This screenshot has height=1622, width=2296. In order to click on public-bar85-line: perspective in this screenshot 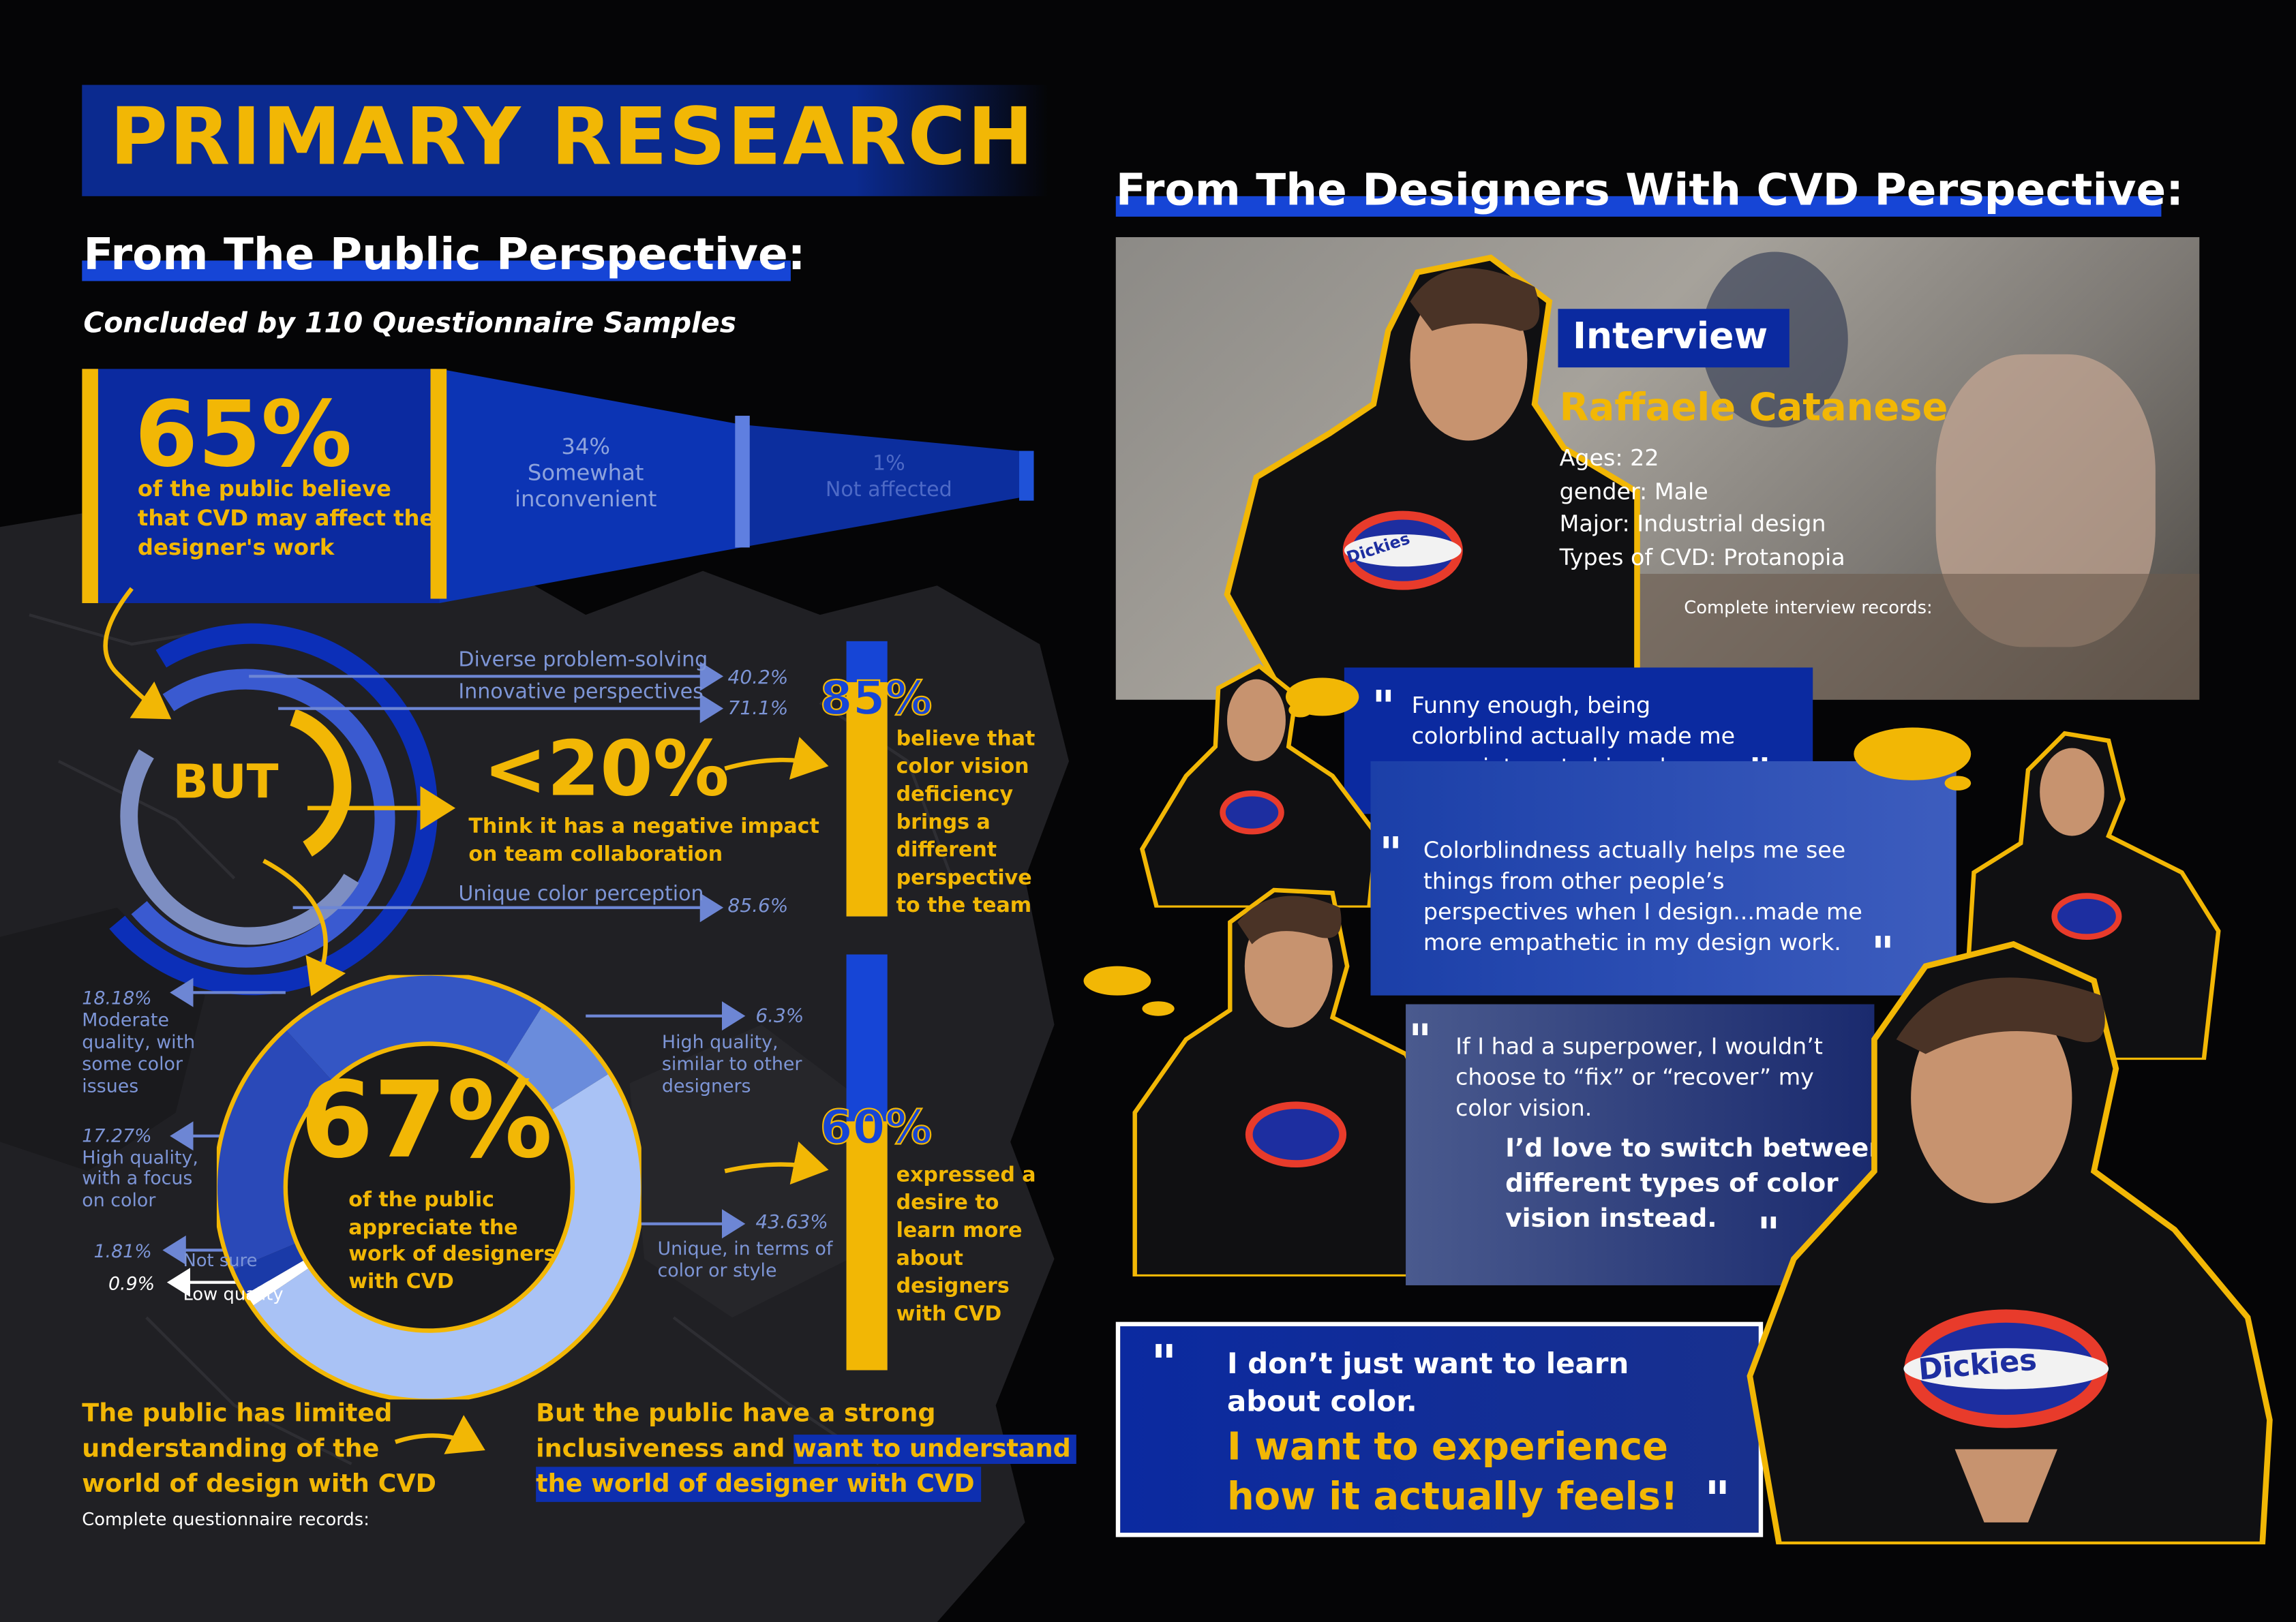, I will do `click(964, 878)`.